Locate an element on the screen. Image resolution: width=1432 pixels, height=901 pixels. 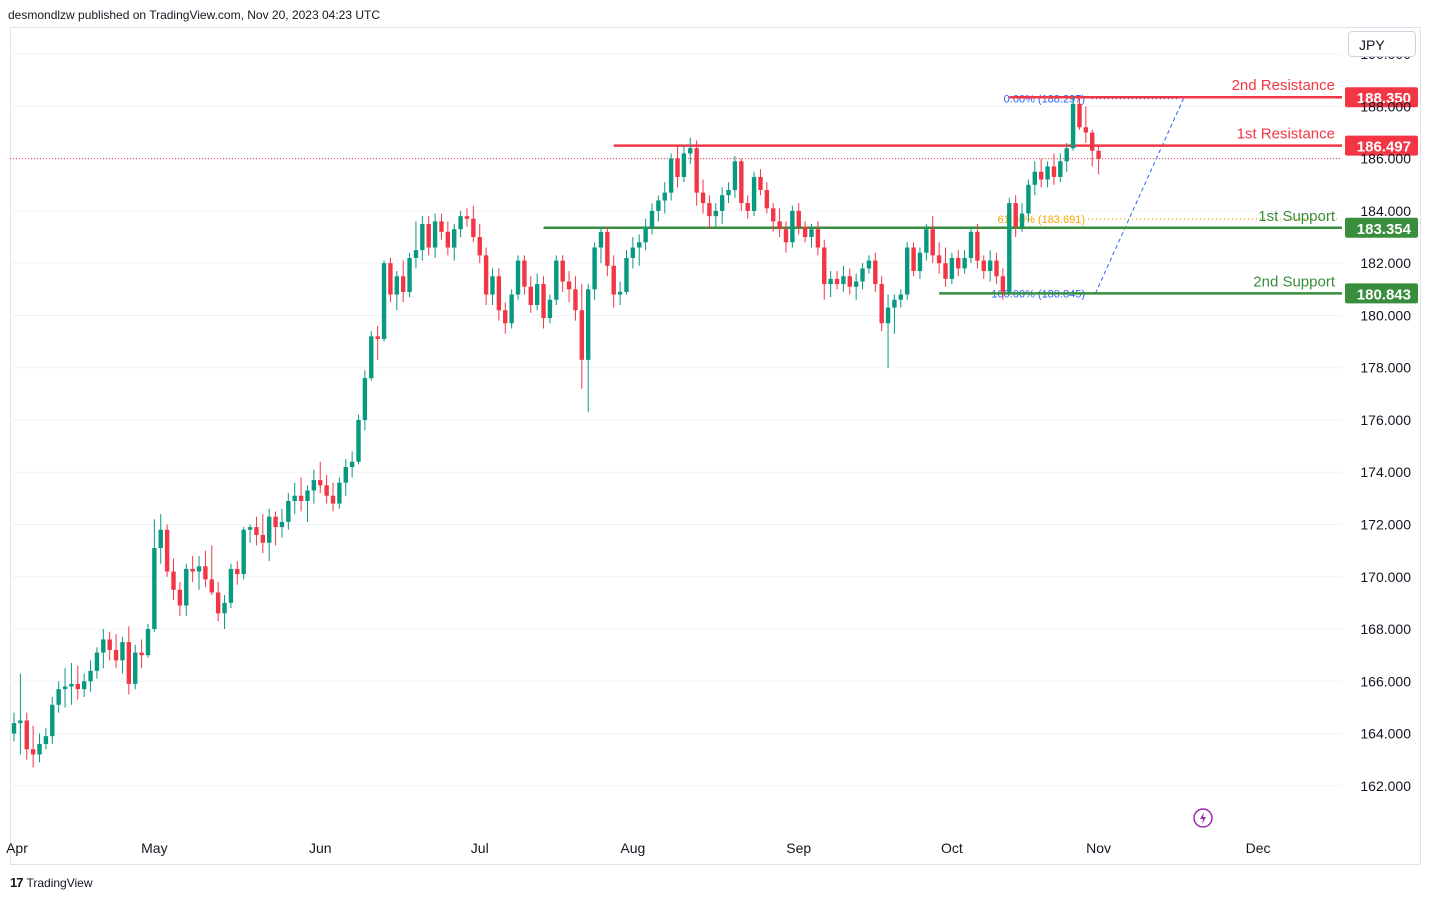
lightning-icon is located at coordinates (1203, 818).